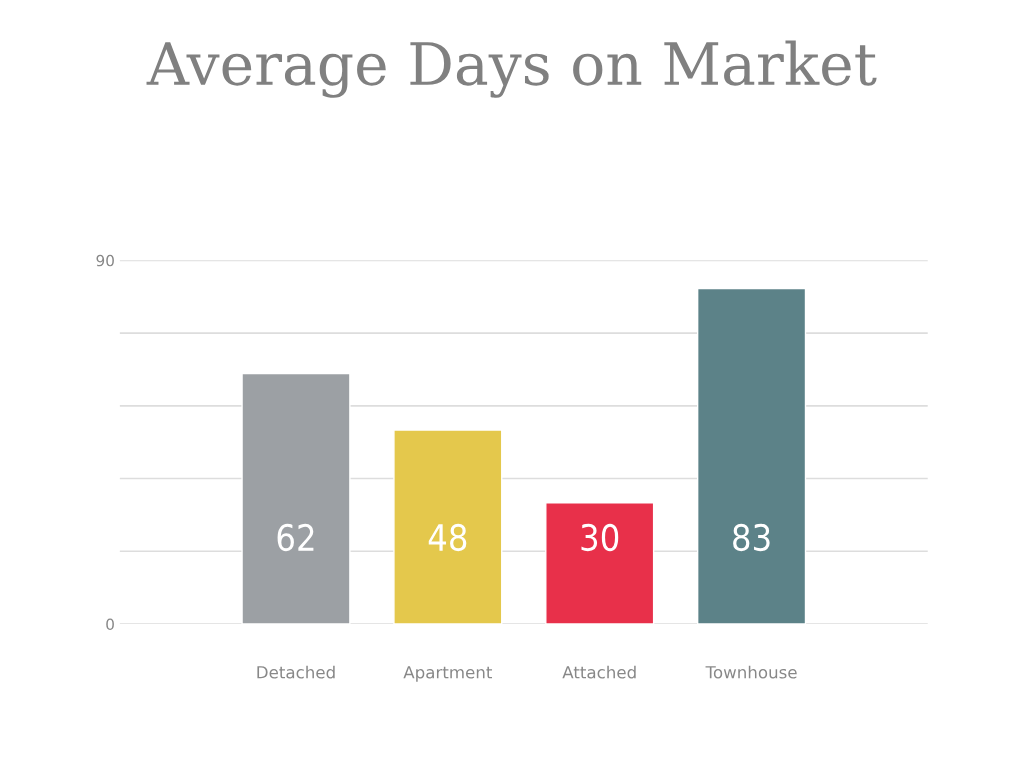 Image resolution: width=1024 pixels, height=768 pixels. I want to click on y-tick-label: 90, so click(105, 260).